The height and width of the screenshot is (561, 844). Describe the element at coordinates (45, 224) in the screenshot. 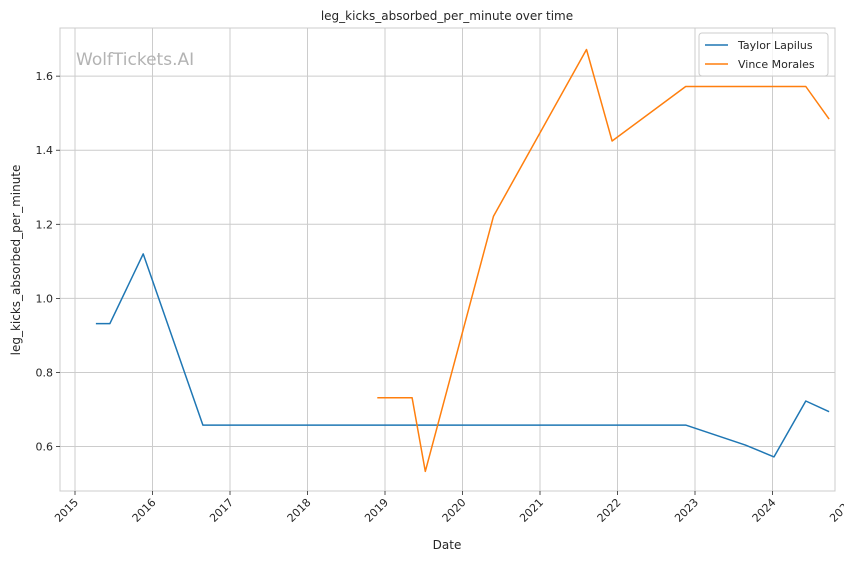

I see `y-tick-label: 1.2` at that location.